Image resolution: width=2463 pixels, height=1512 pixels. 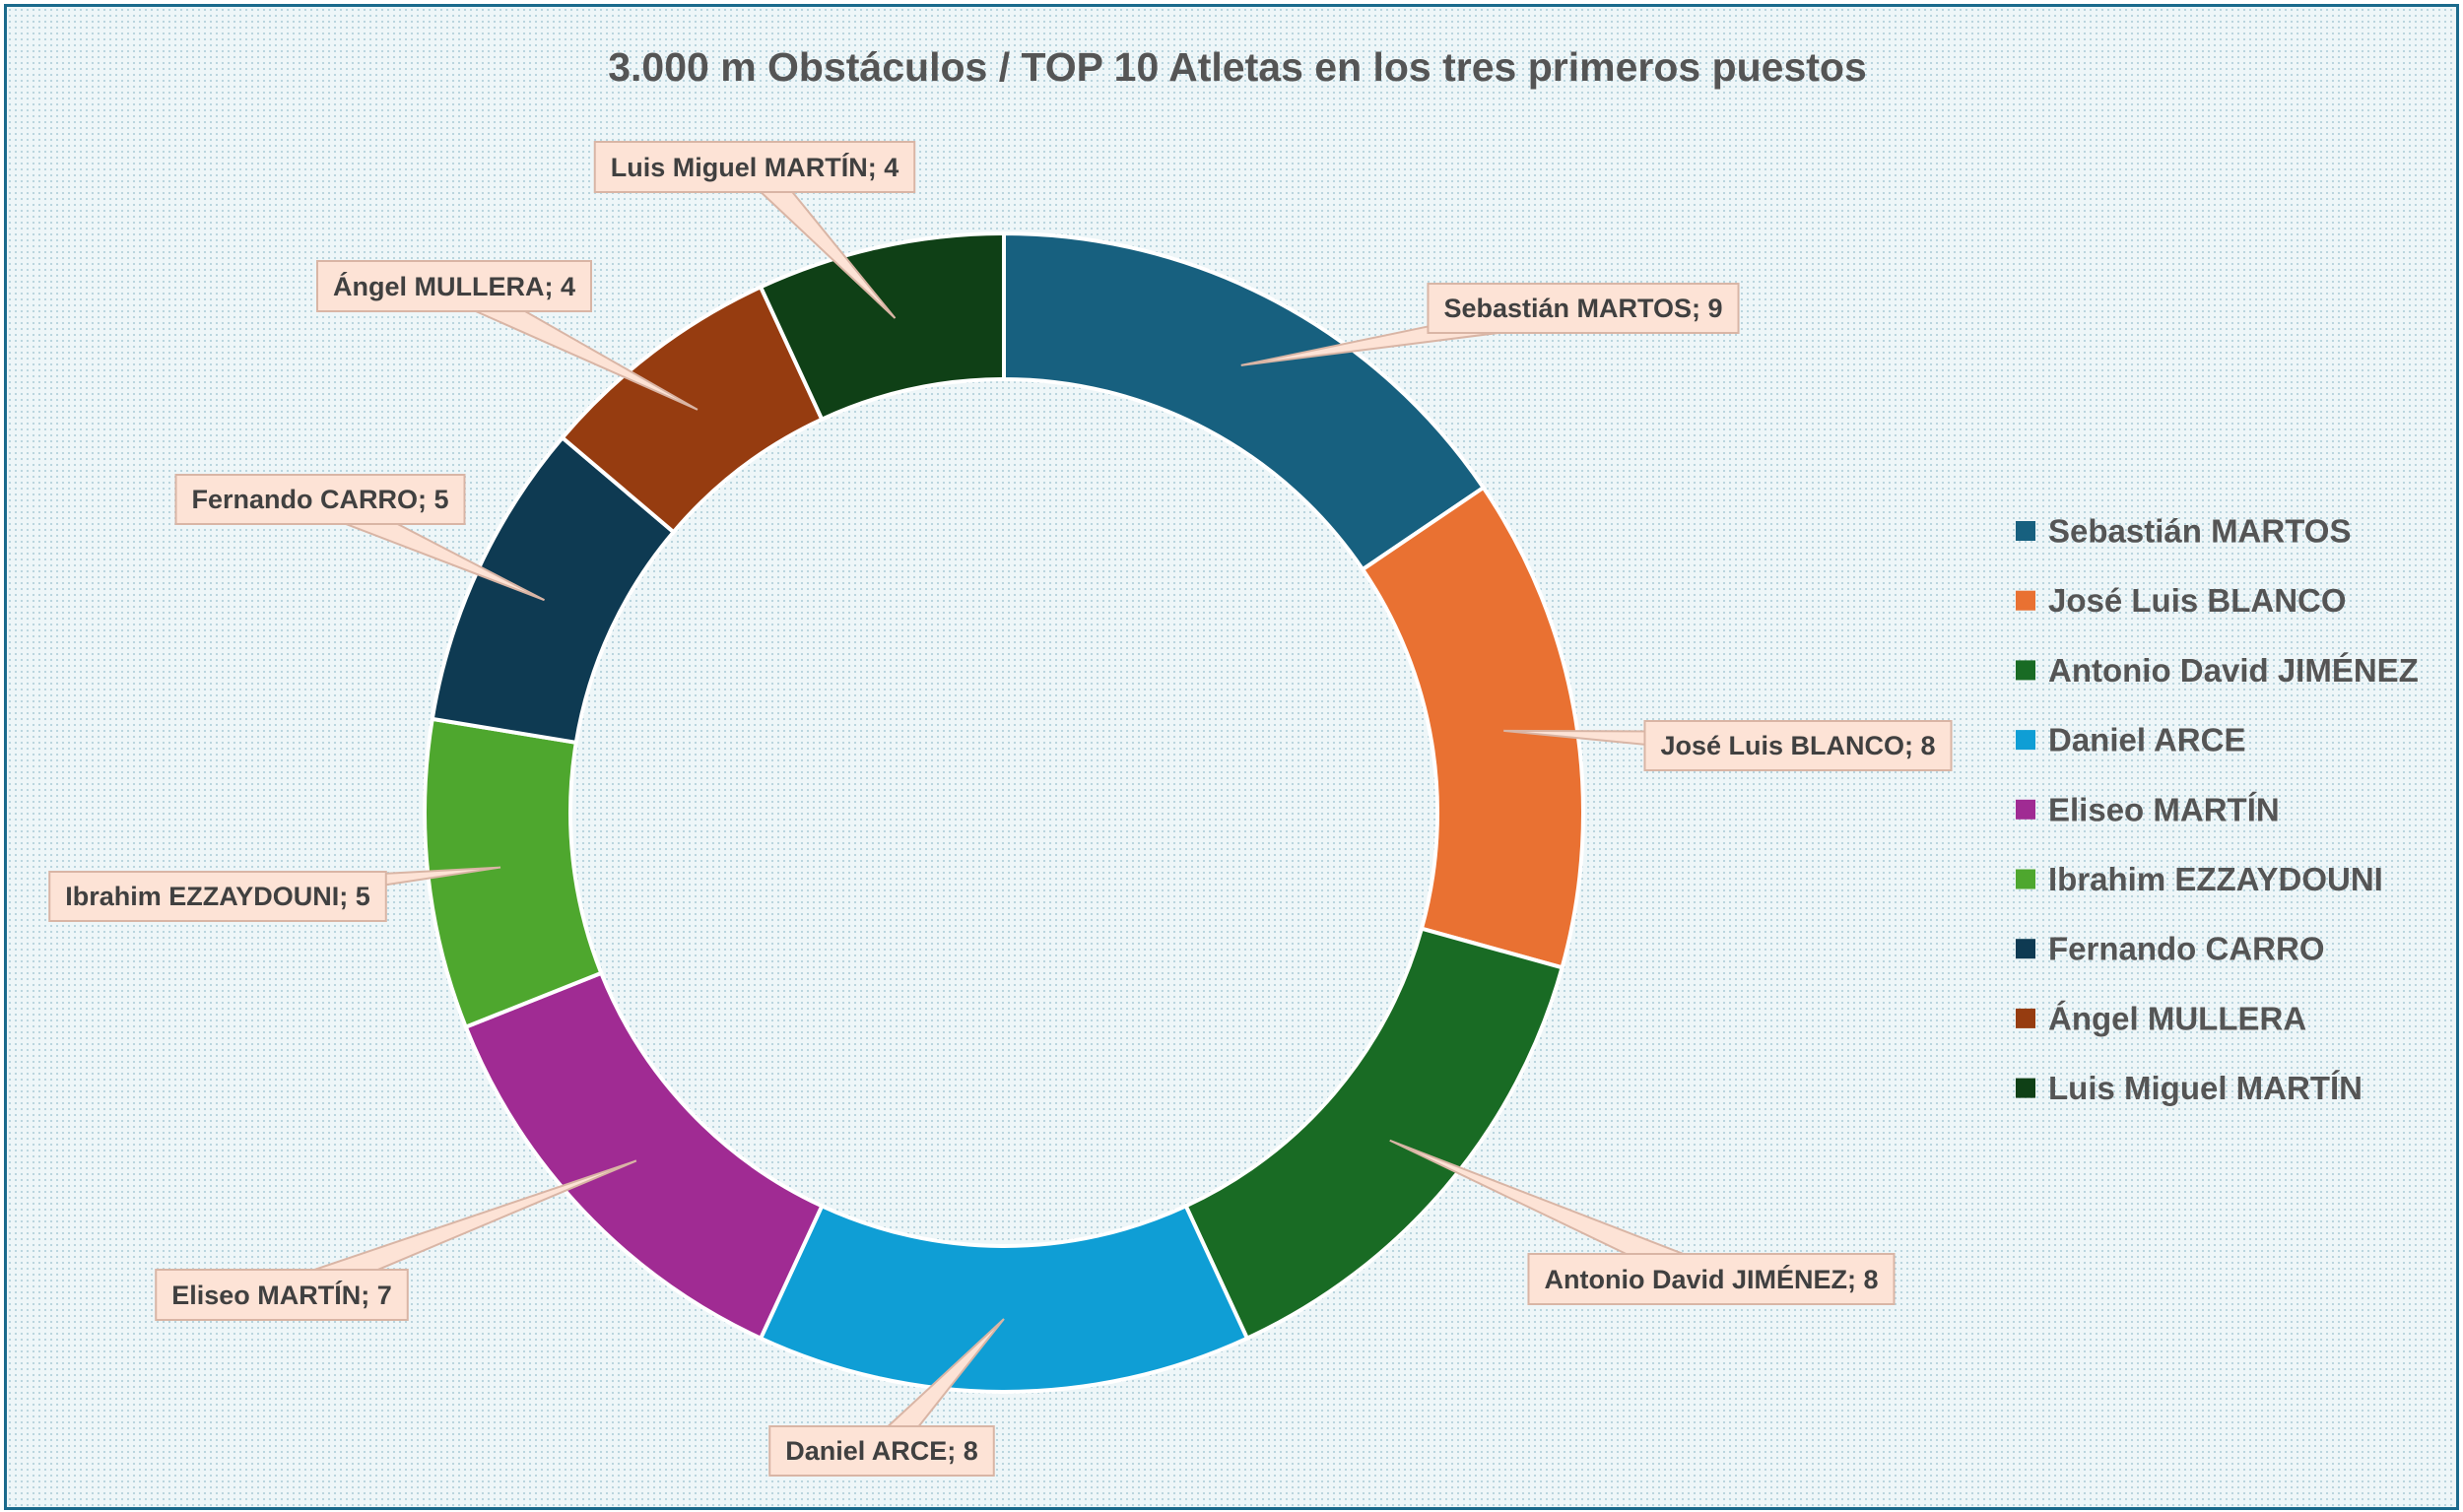 I want to click on slice-antonio-david-jimenez, so click(x=1374, y=1134).